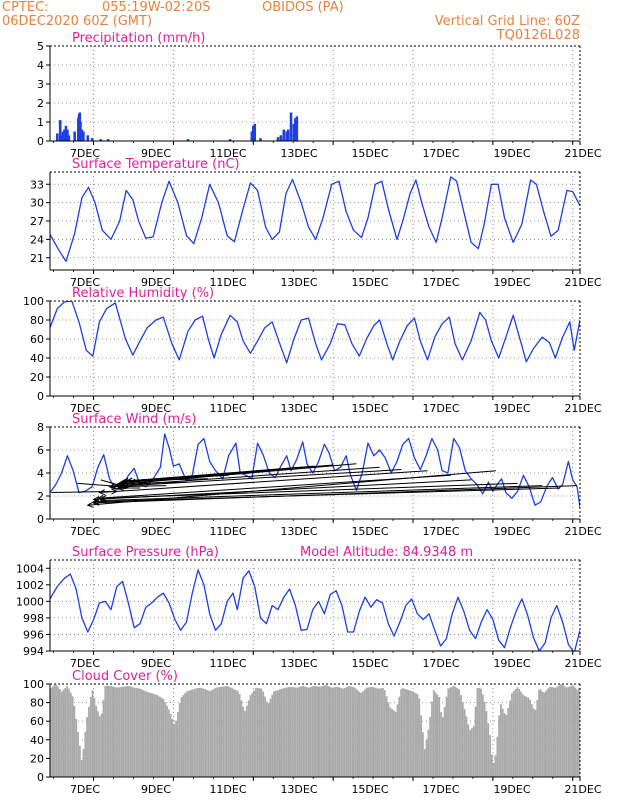 The height and width of the screenshot is (800, 618). What do you see at coordinates (138, 38) in the screenshot?
I see `panel-title: Precipitation (mm/h)` at bounding box center [138, 38].